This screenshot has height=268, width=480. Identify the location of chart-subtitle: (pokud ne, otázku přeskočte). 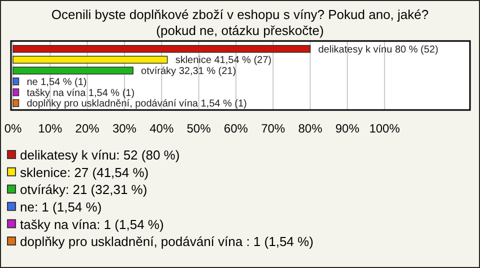
(240, 30).